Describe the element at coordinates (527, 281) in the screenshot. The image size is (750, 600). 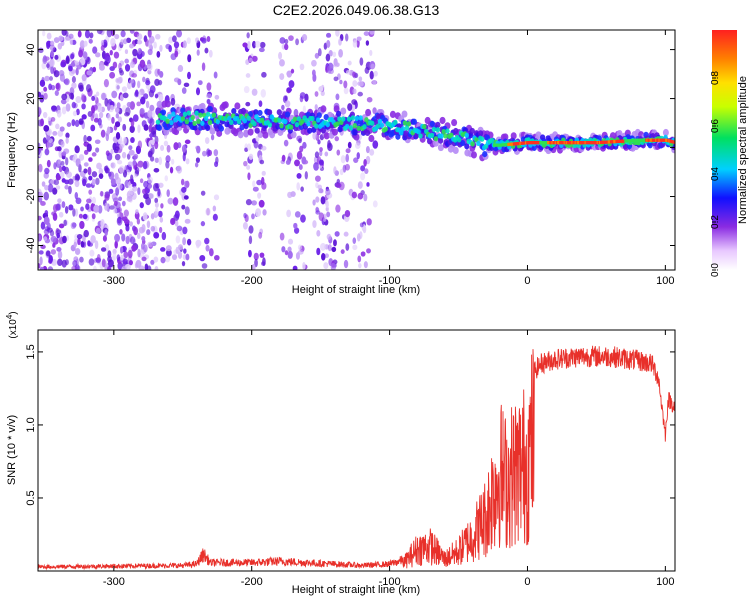
I see `spectrogram-x-tick-label: 0` at that location.